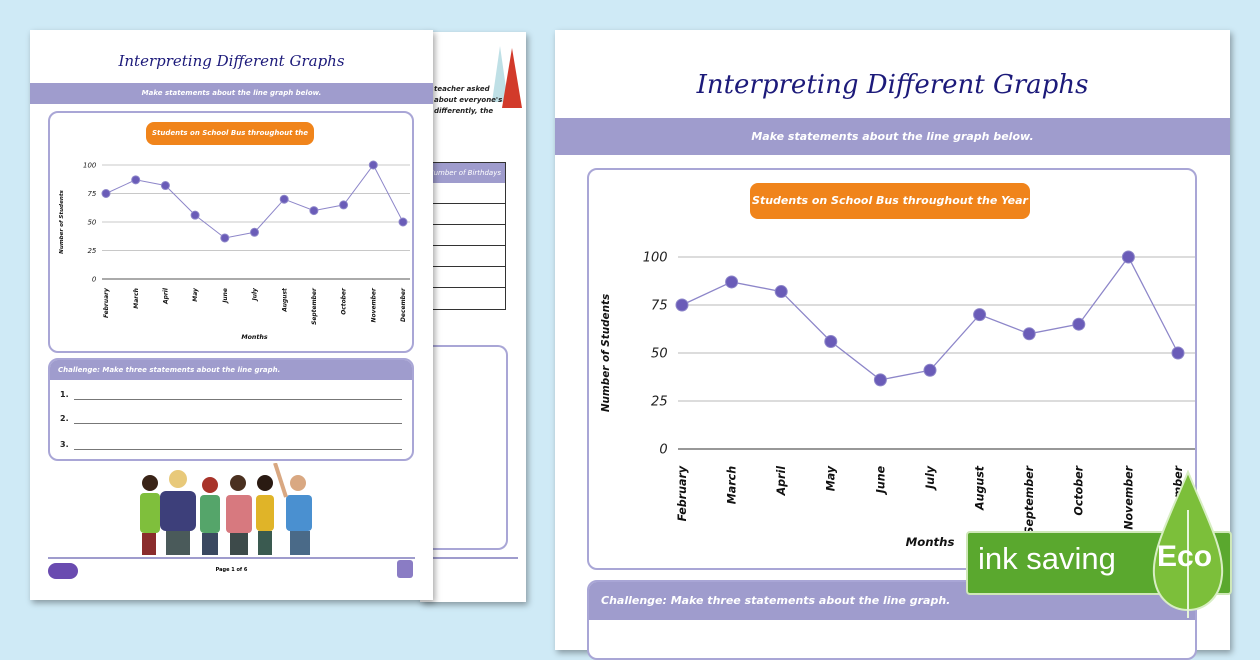 The height and width of the screenshot is (660, 1260). I want to click on party-hats-illustration, so click(506, 73).